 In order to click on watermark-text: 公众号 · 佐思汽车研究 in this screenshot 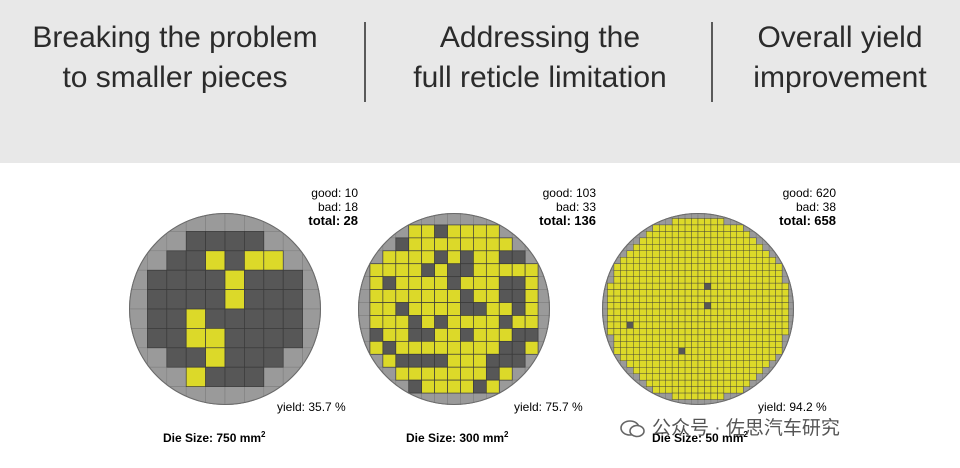, I will do `click(746, 428)`.